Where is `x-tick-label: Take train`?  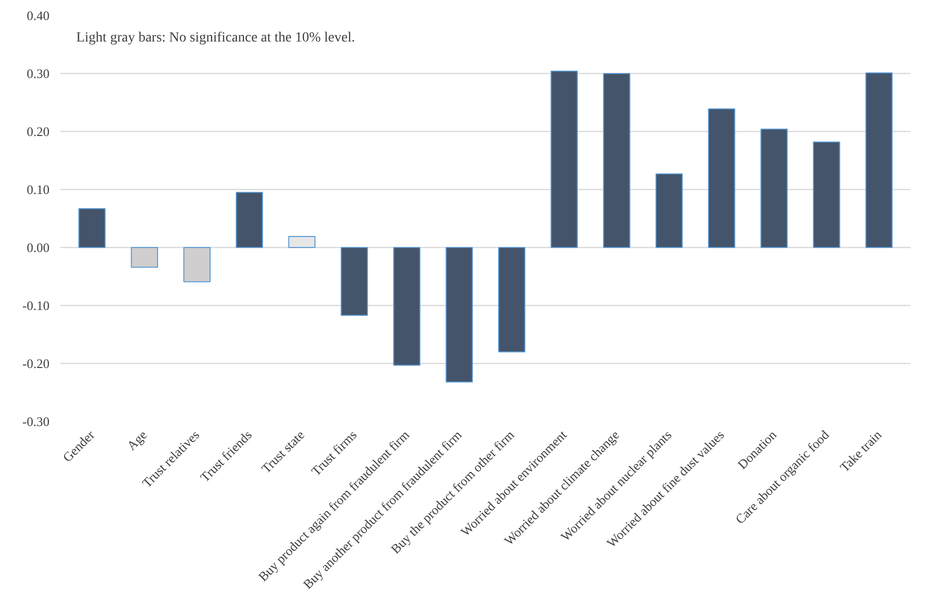
x-tick-label: Take train is located at coordinates (860, 450).